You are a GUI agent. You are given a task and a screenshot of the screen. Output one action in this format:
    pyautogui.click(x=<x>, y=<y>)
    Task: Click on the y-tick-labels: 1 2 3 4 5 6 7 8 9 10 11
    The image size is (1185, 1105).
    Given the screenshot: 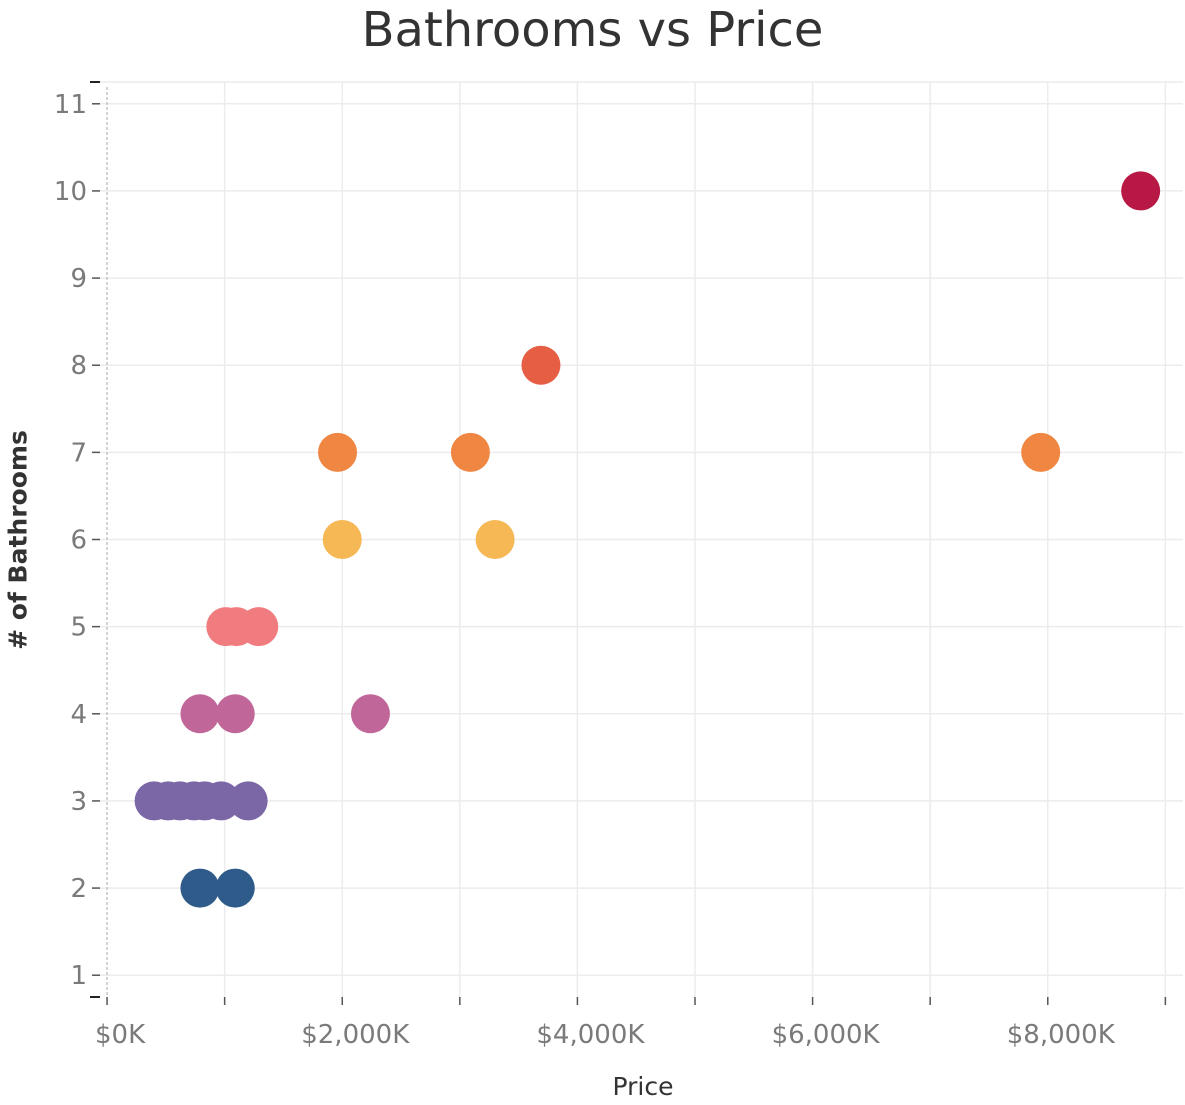 What is the action you would take?
    pyautogui.click(x=70, y=540)
    